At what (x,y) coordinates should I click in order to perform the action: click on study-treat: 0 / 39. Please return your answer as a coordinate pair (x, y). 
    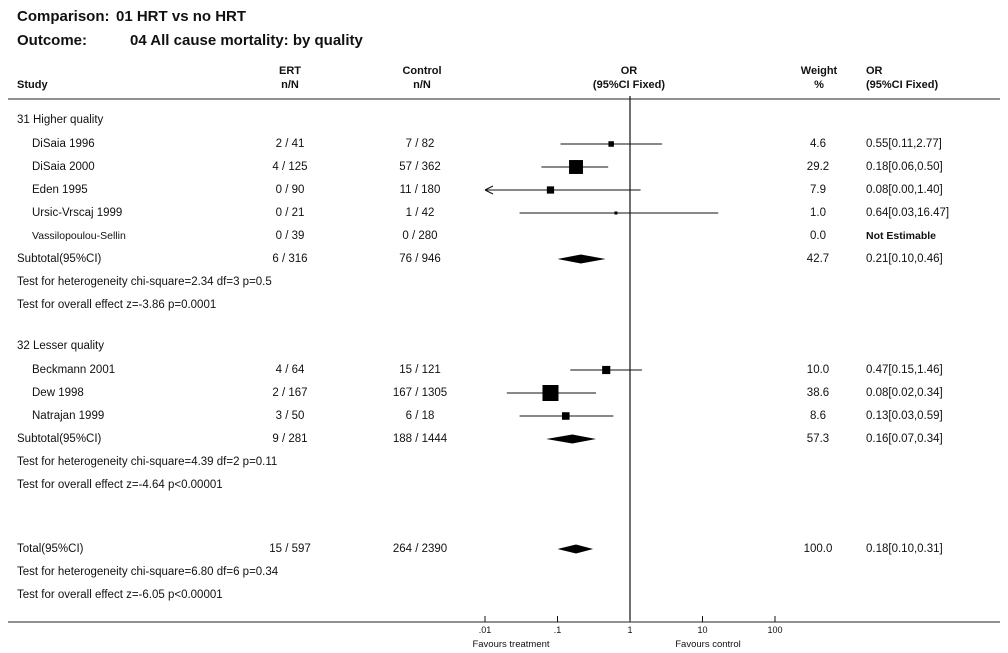
    Looking at the image, I should click on (290, 236).